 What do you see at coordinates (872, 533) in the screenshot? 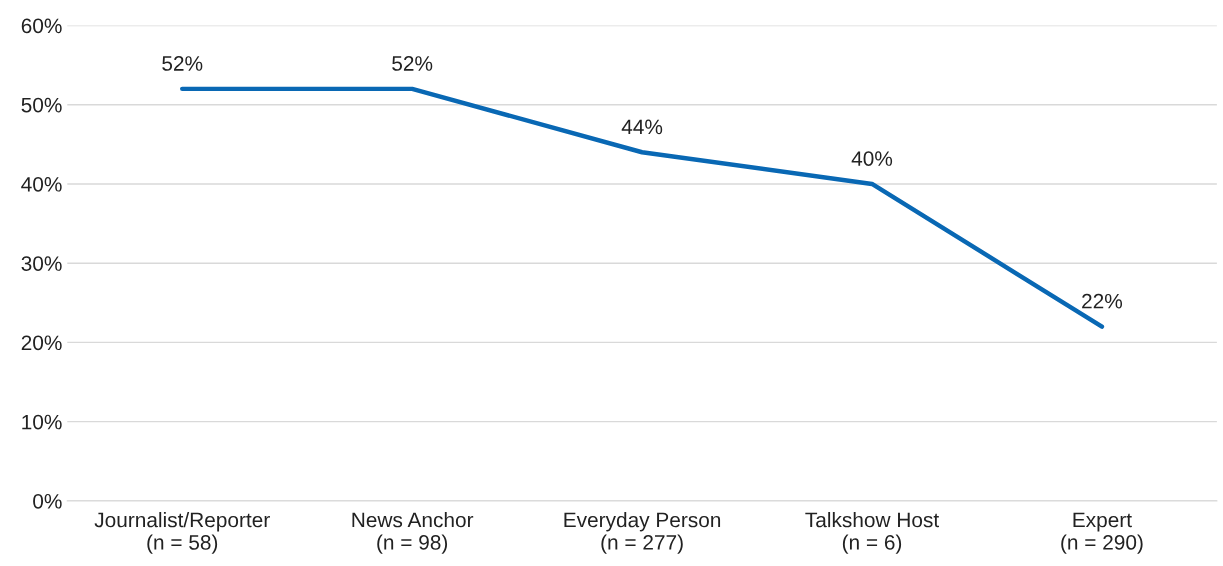
I see `x-tick-label: Talkshow Host (n = 6)` at bounding box center [872, 533].